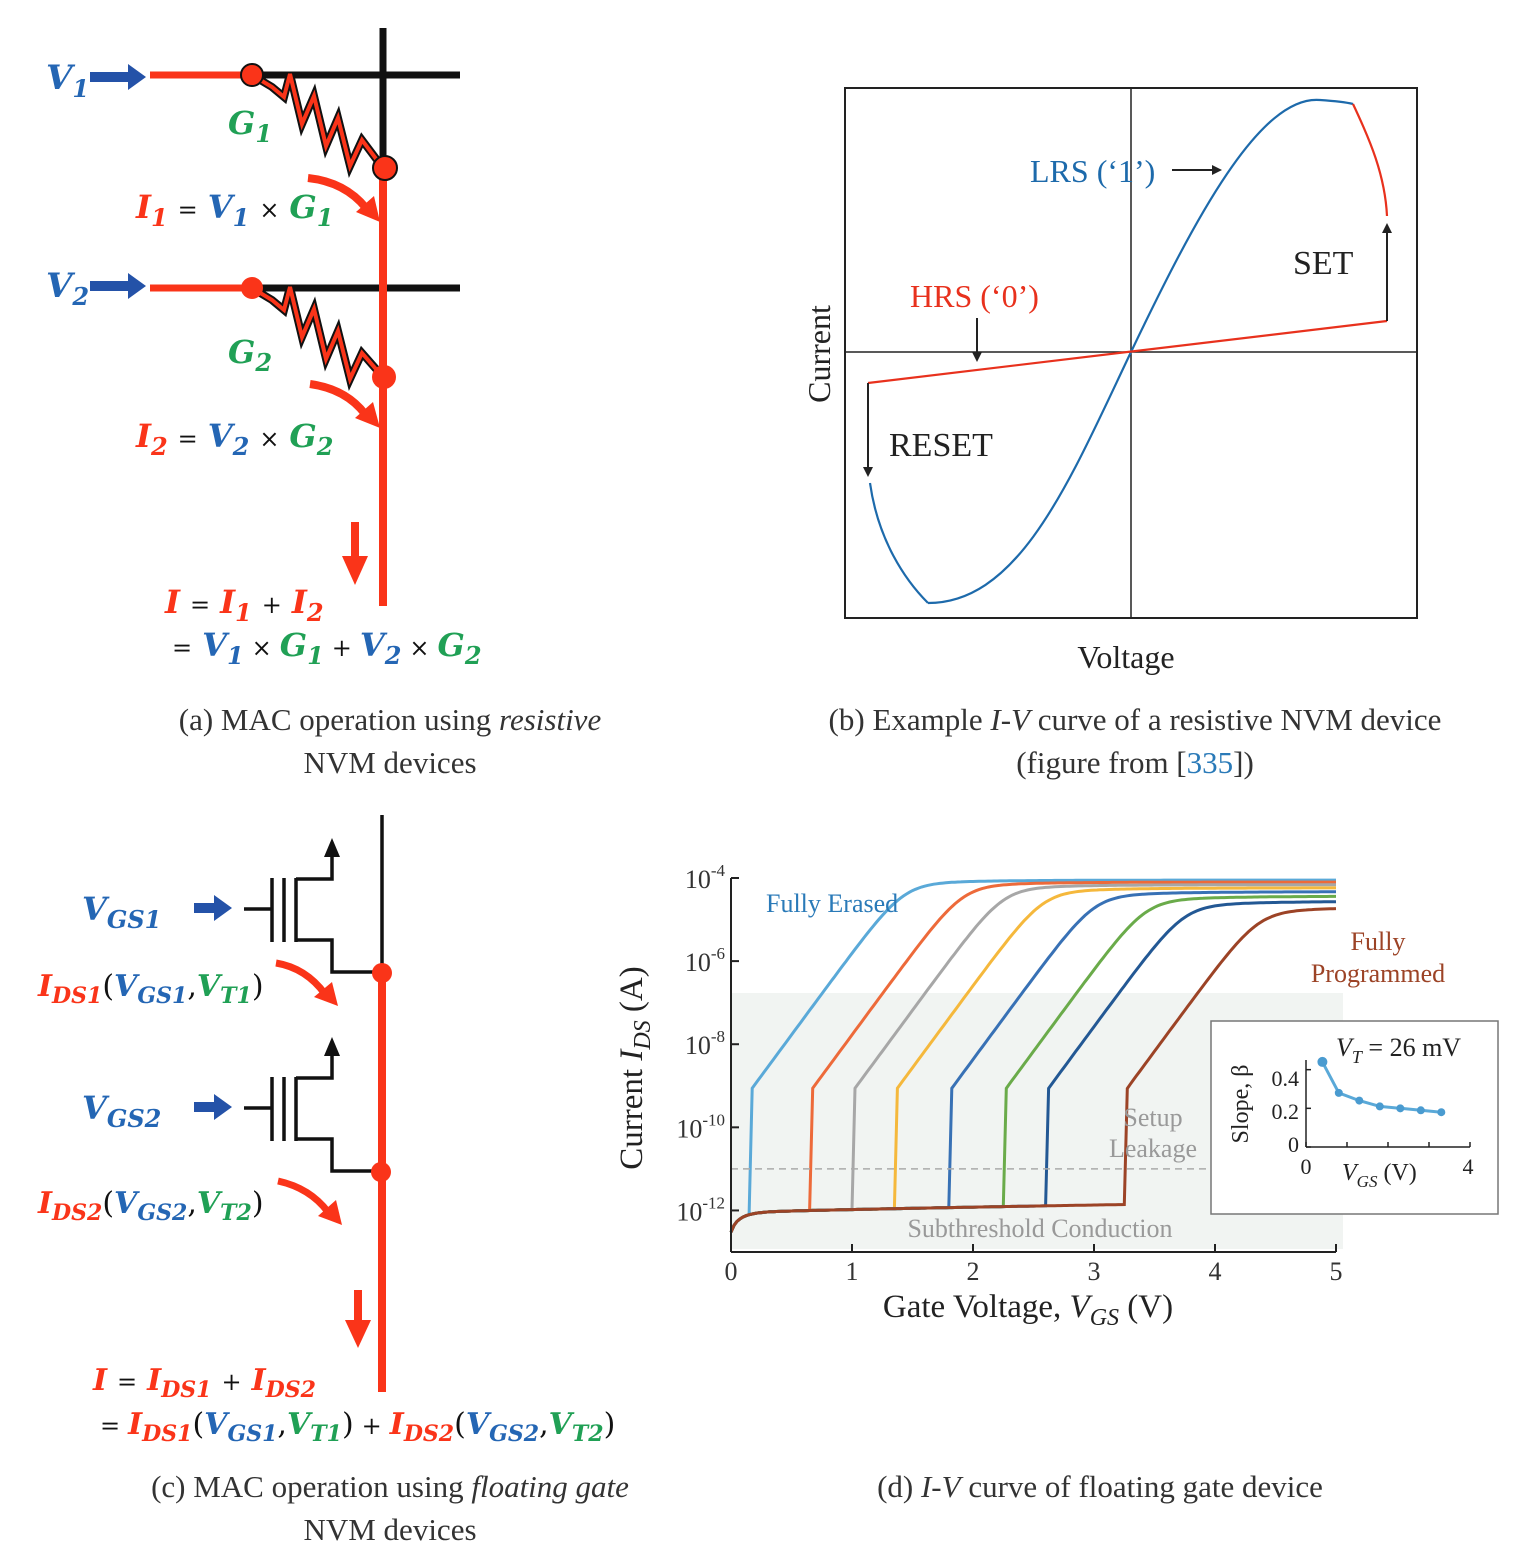 The image size is (1523, 1567). What do you see at coordinates (1153, 1148) in the screenshot?
I see `setup-leakage-label-2: Leakage` at bounding box center [1153, 1148].